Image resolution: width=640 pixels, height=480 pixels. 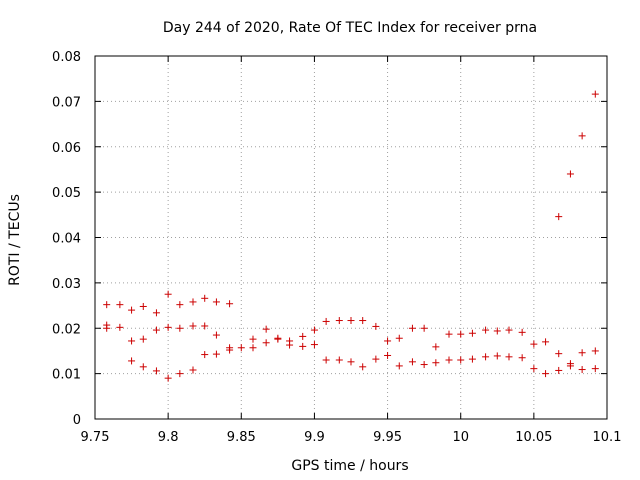 I want to click on x-tick-label: 10.05, so click(x=533, y=437).